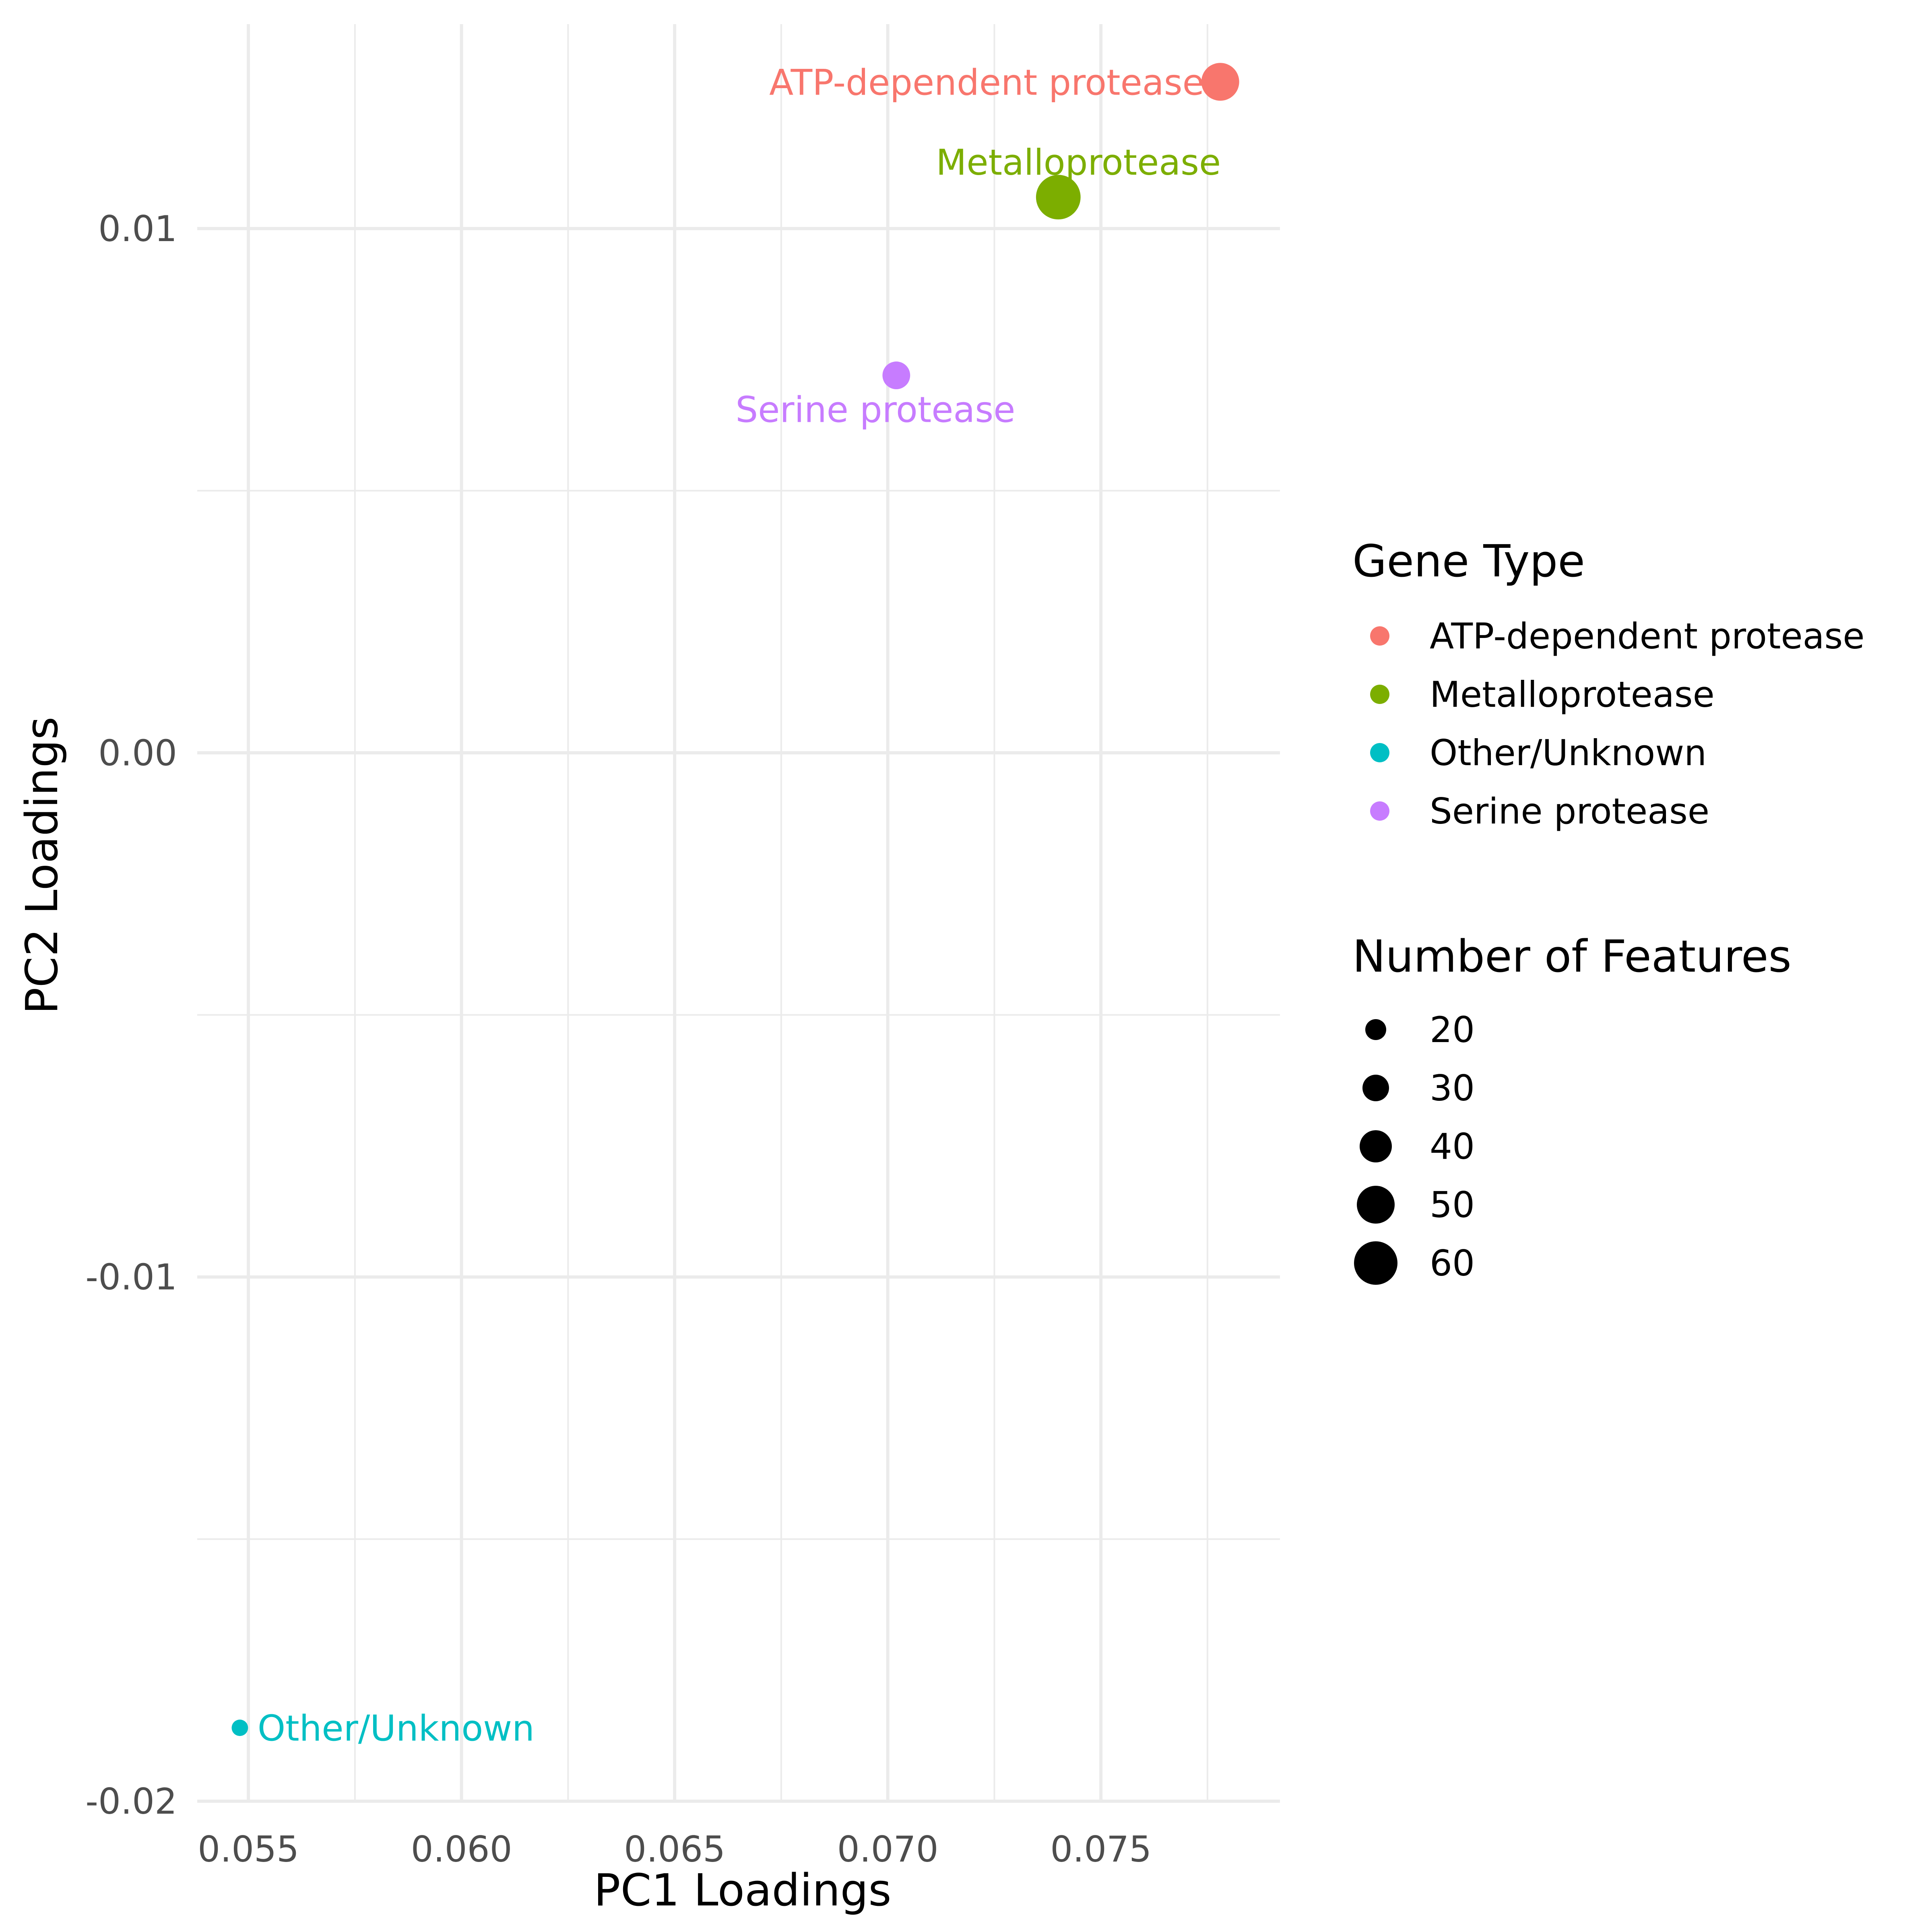 Image resolution: width=1932 pixels, height=1932 pixels. Describe the element at coordinates (1452, 1030) in the screenshot. I see `legend-size-label: 20` at that location.